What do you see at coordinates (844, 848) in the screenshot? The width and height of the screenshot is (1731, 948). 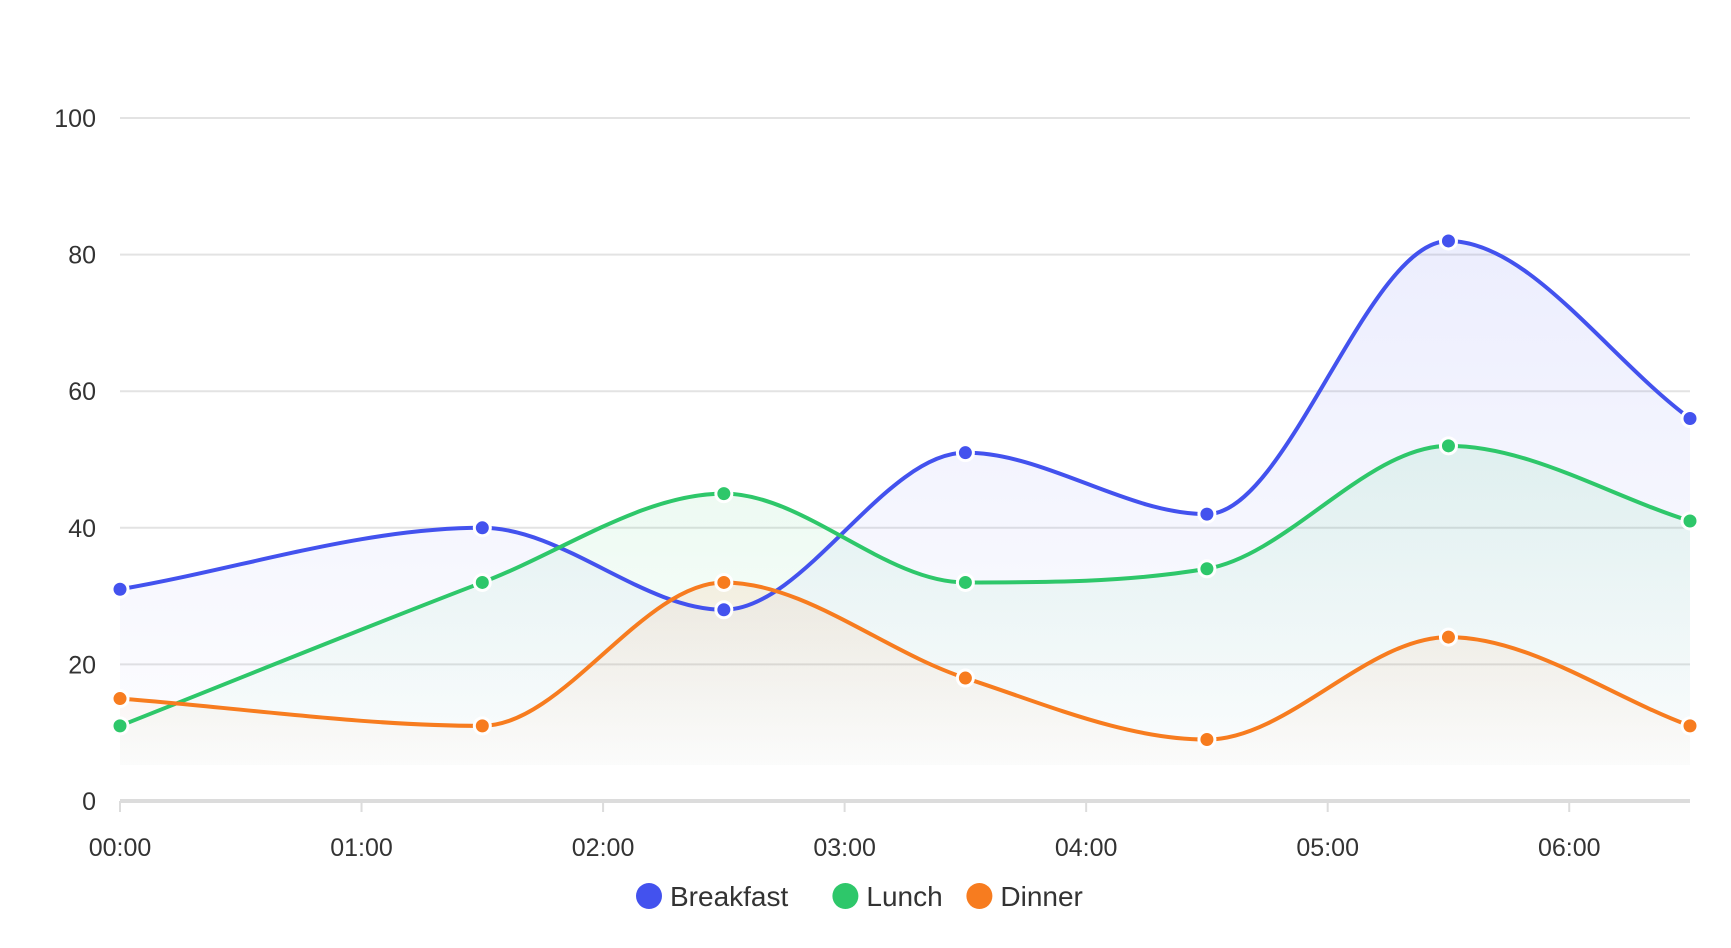 I see `x-tick-label: 03:00` at bounding box center [844, 848].